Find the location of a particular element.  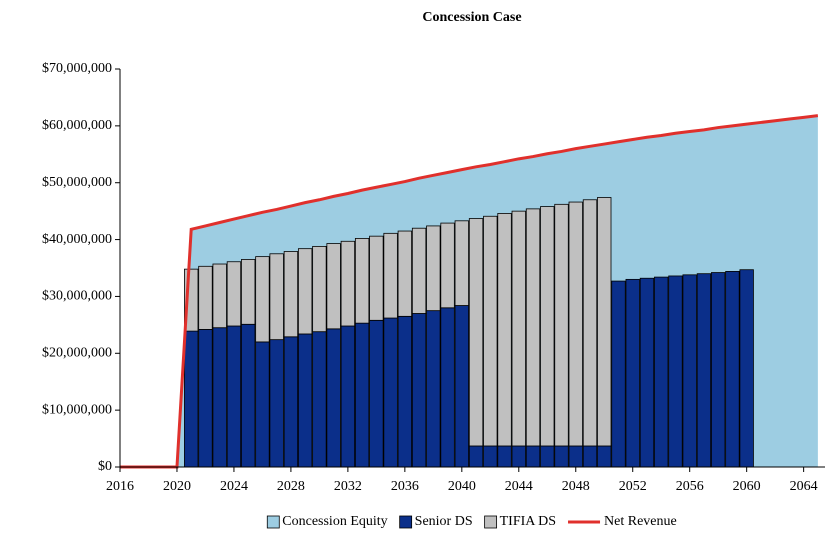

y-tick-label: $70,000,000 is located at coordinates (77, 68).